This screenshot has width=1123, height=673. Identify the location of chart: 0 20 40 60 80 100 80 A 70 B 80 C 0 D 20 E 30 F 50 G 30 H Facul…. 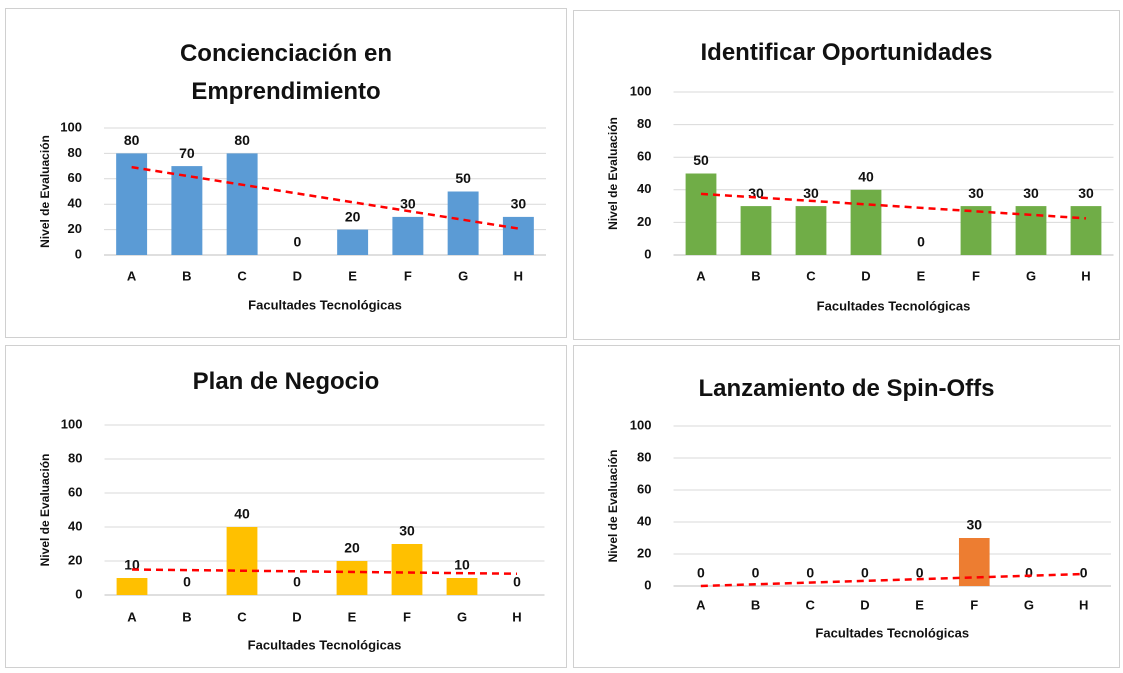
(292, 215).